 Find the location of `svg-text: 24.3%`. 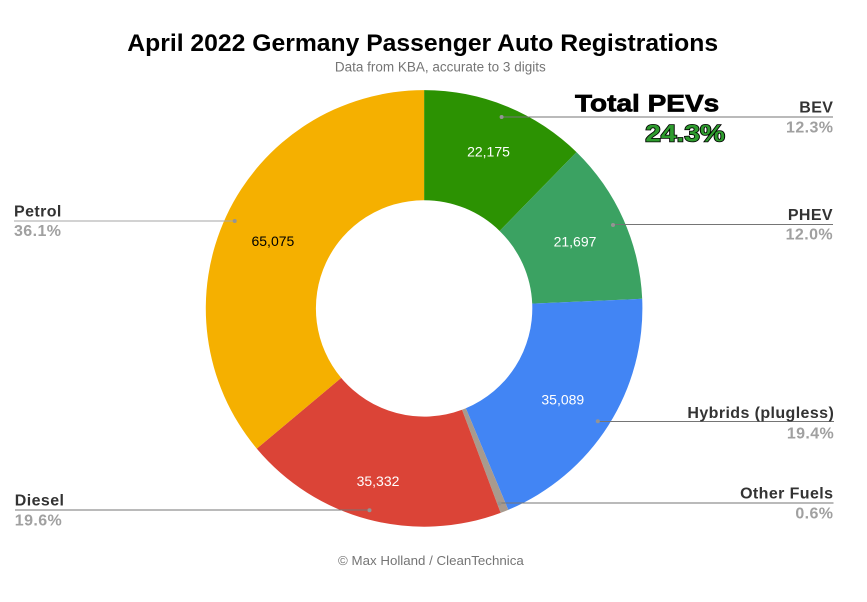

svg-text: 24.3% is located at coordinates (685, 134).